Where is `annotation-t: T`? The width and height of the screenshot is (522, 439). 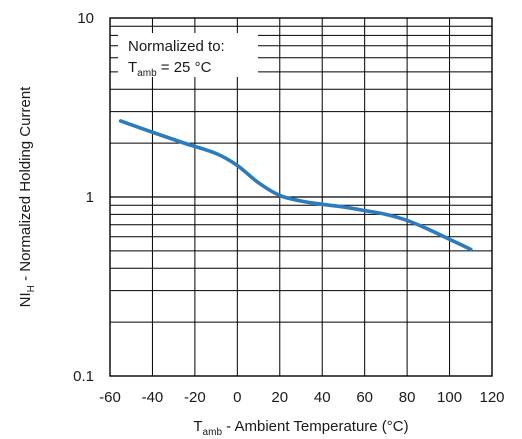
annotation-t: T is located at coordinates (132, 67).